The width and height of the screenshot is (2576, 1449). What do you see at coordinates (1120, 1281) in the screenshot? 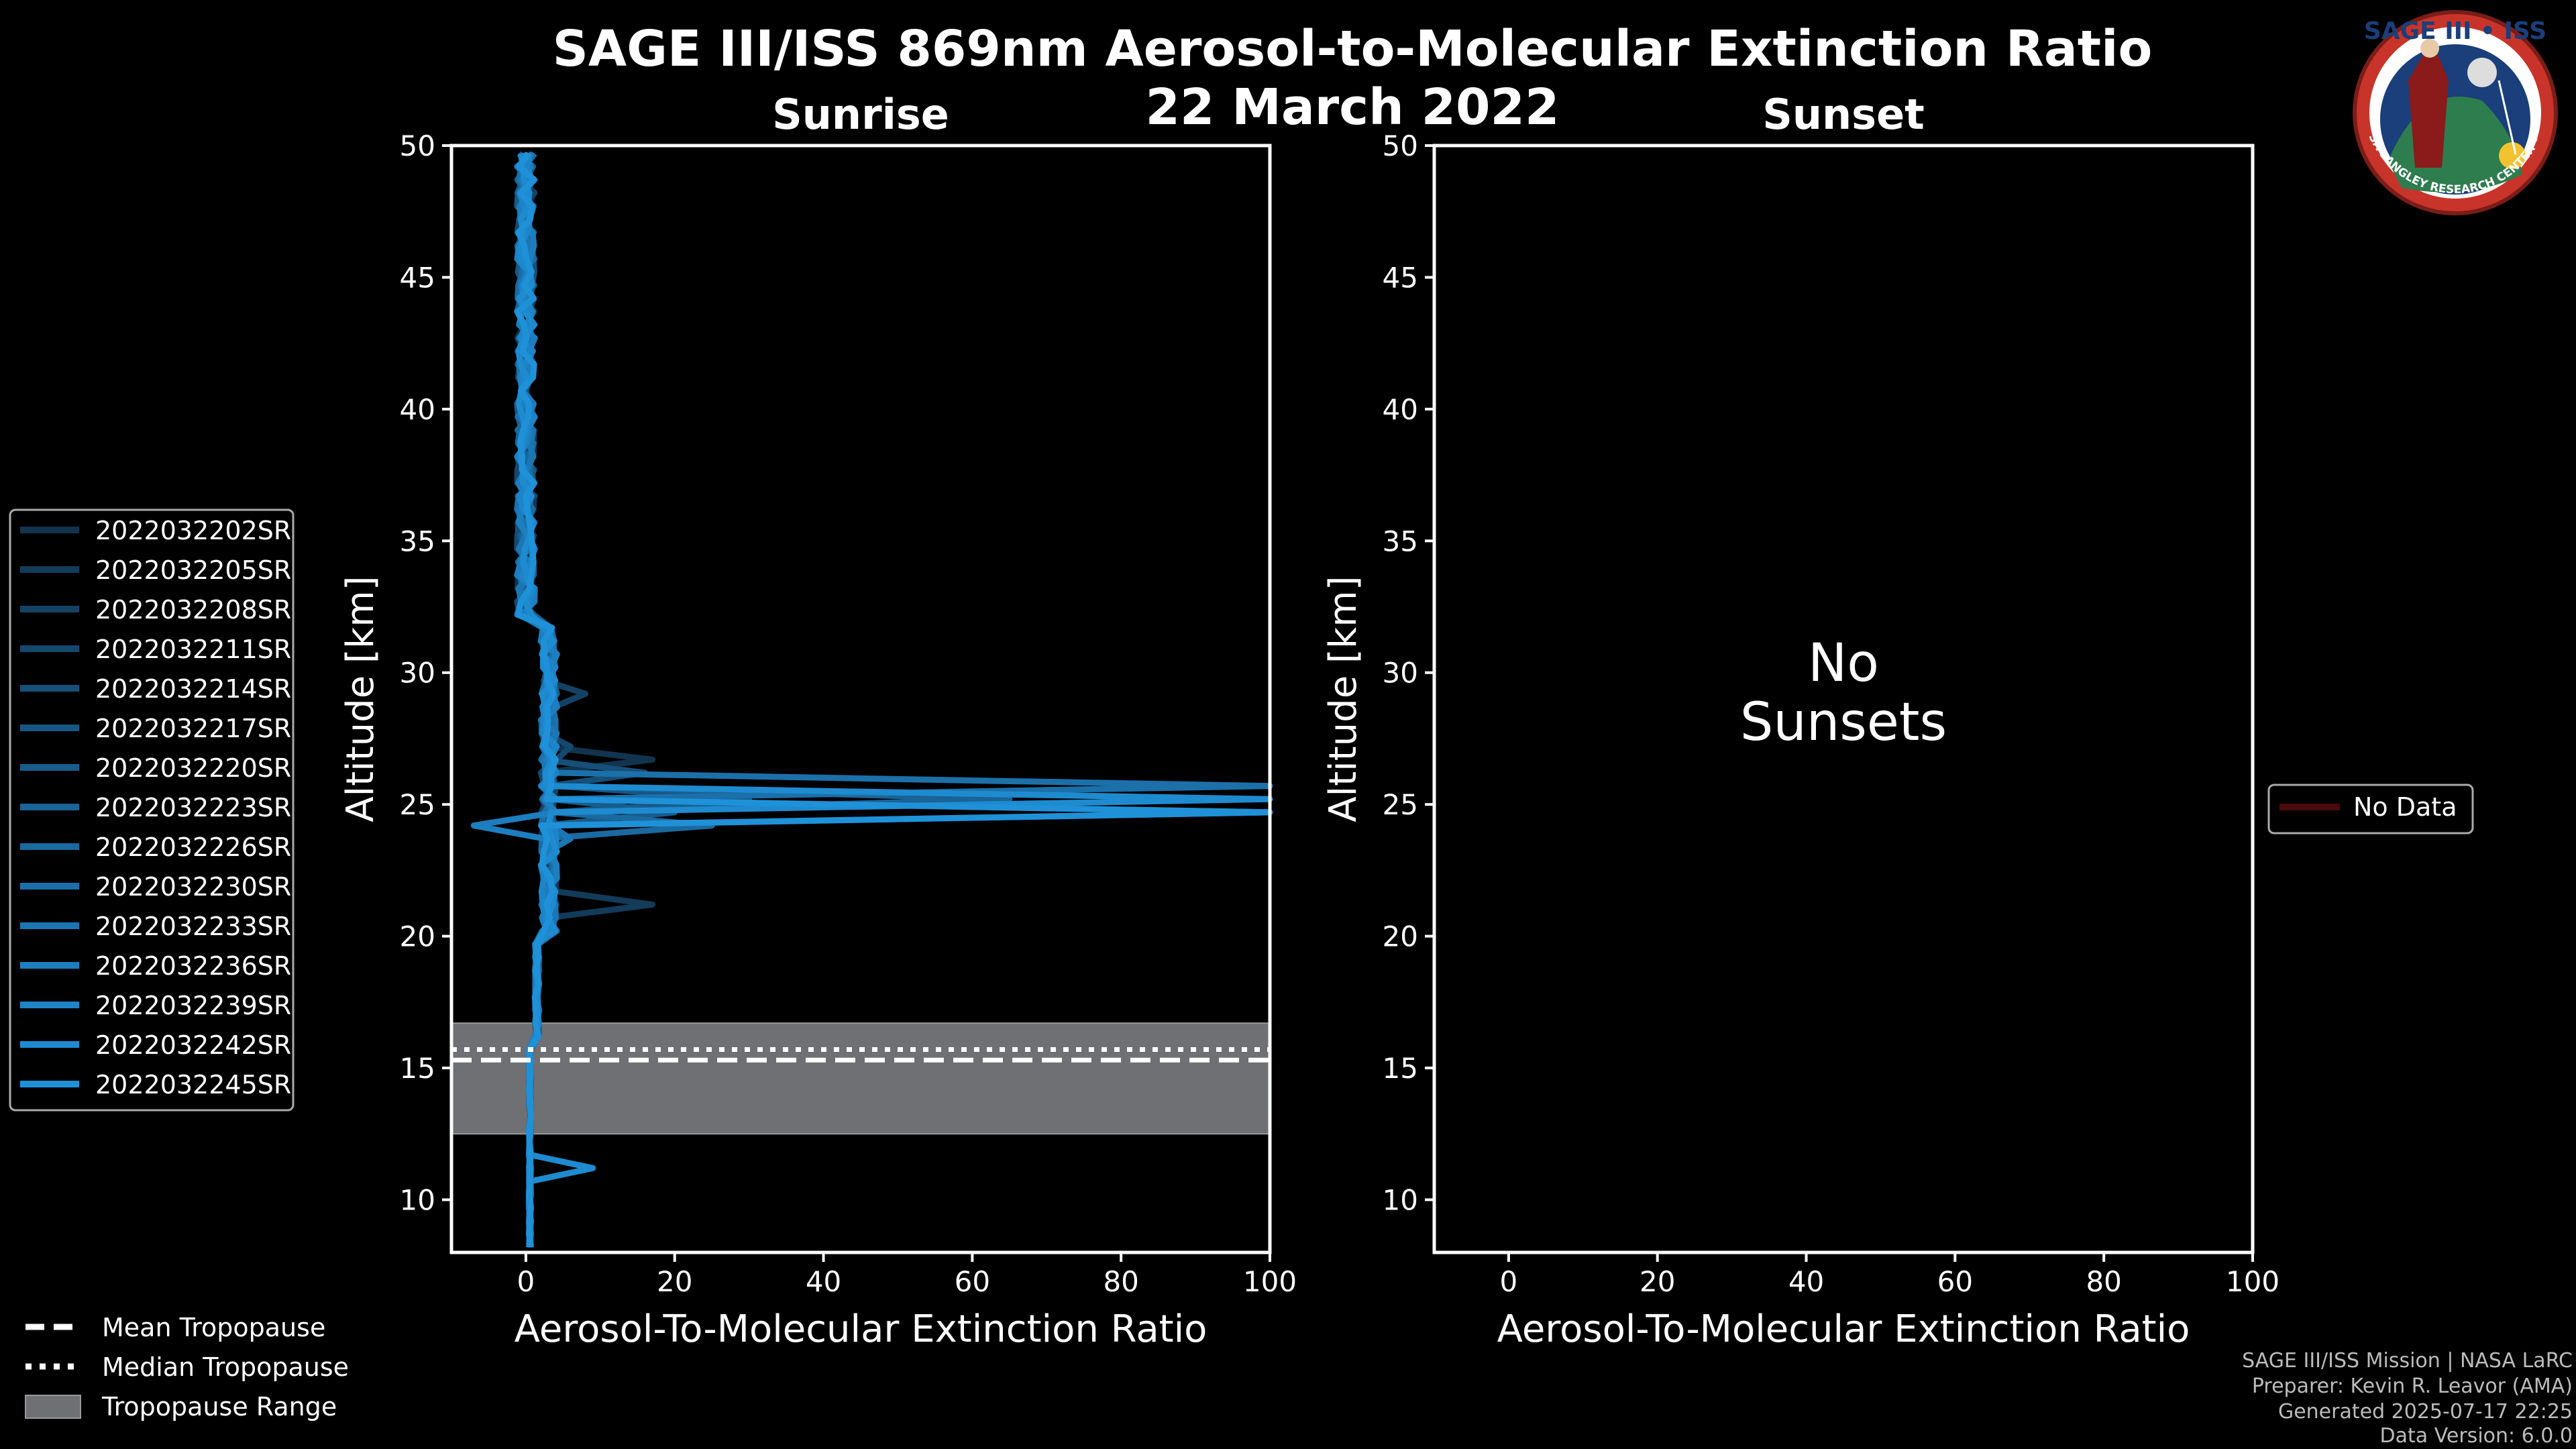
I see `sunrise-x-tick-label: 80` at bounding box center [1120, 1281].